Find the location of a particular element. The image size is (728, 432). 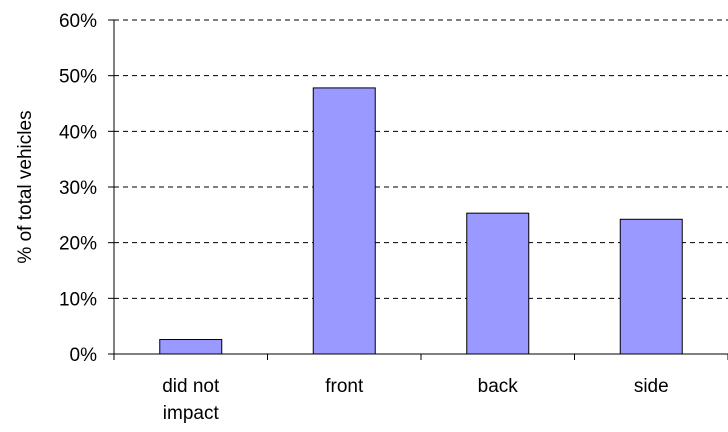

x-tick-label: front is located at coordinates (344, 386).